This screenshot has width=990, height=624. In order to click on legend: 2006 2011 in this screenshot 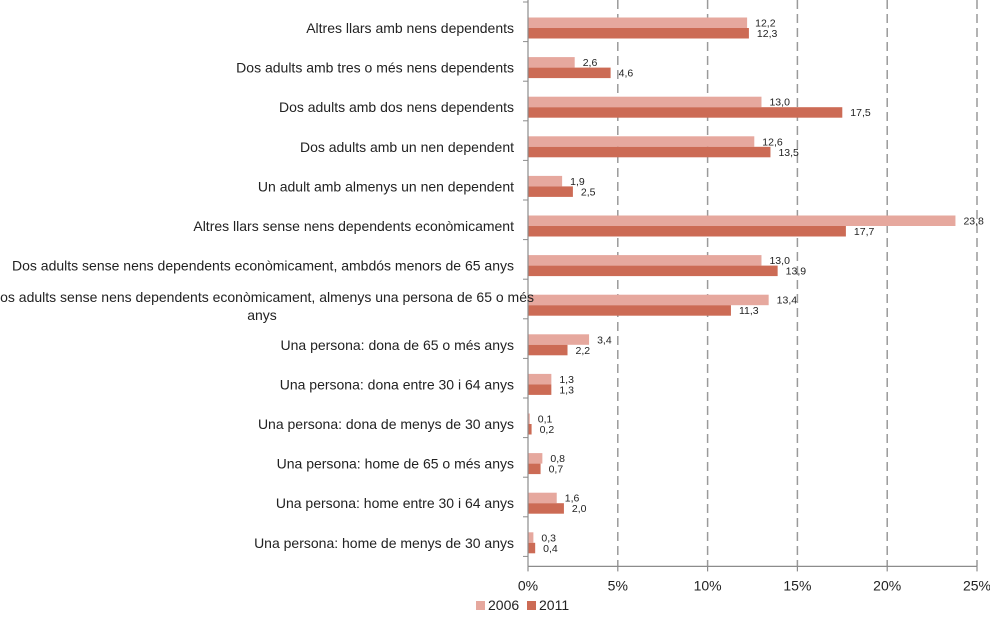, I will do `click(522, 605)`.